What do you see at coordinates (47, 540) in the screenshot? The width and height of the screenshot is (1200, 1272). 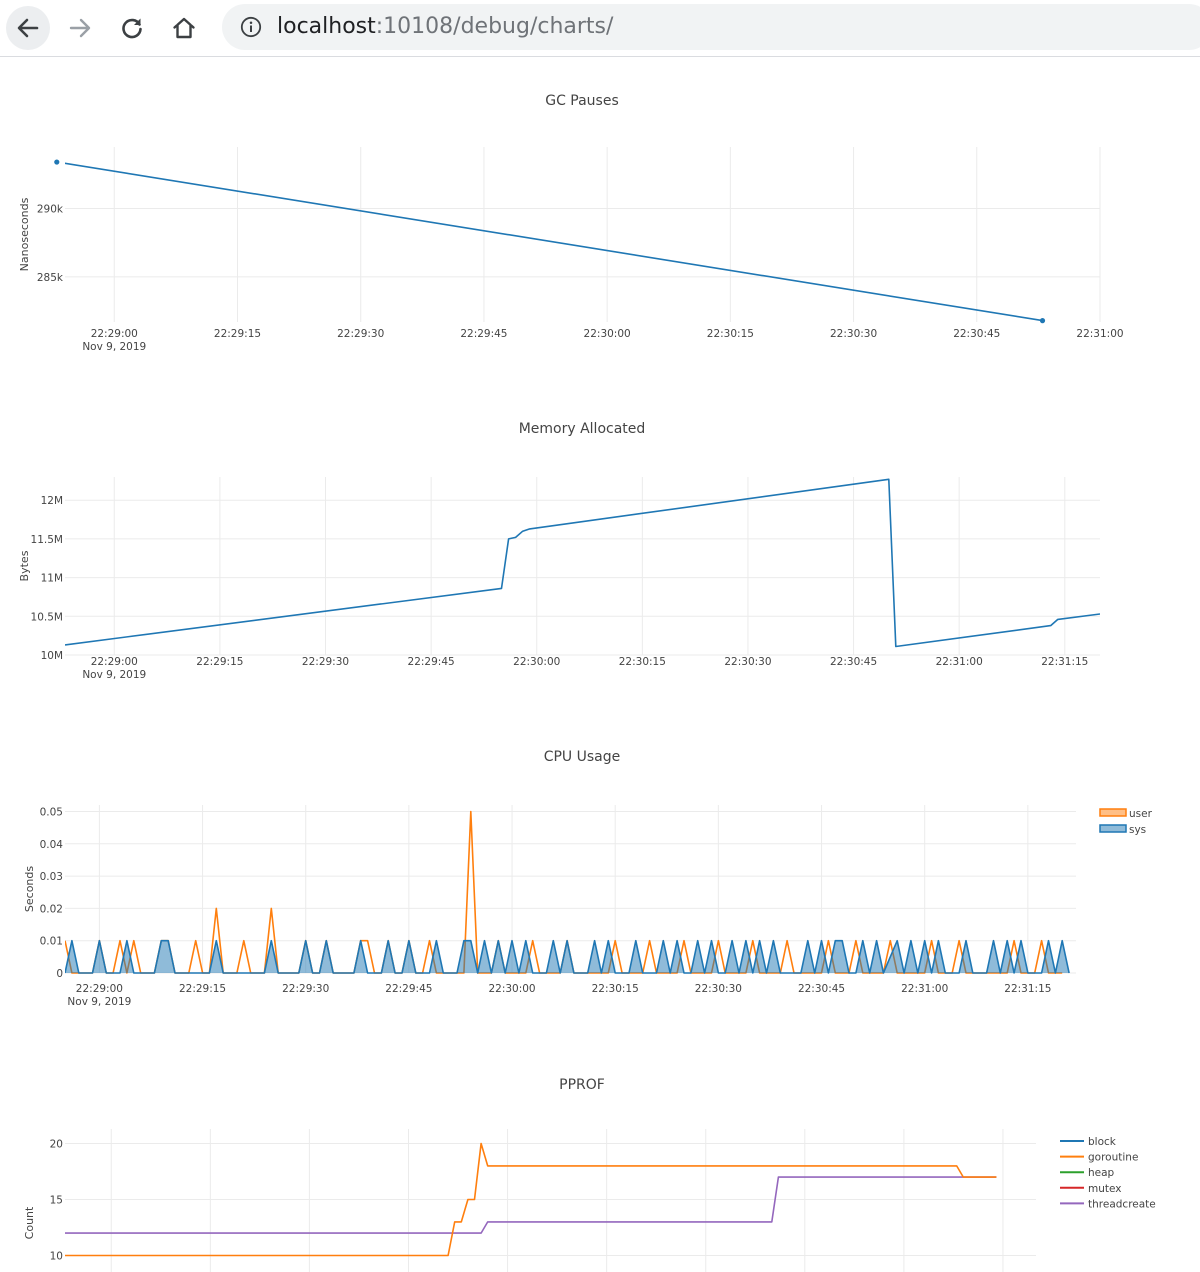 I see `y-tick-label: 11.5M` at bounding box center [47, 540].